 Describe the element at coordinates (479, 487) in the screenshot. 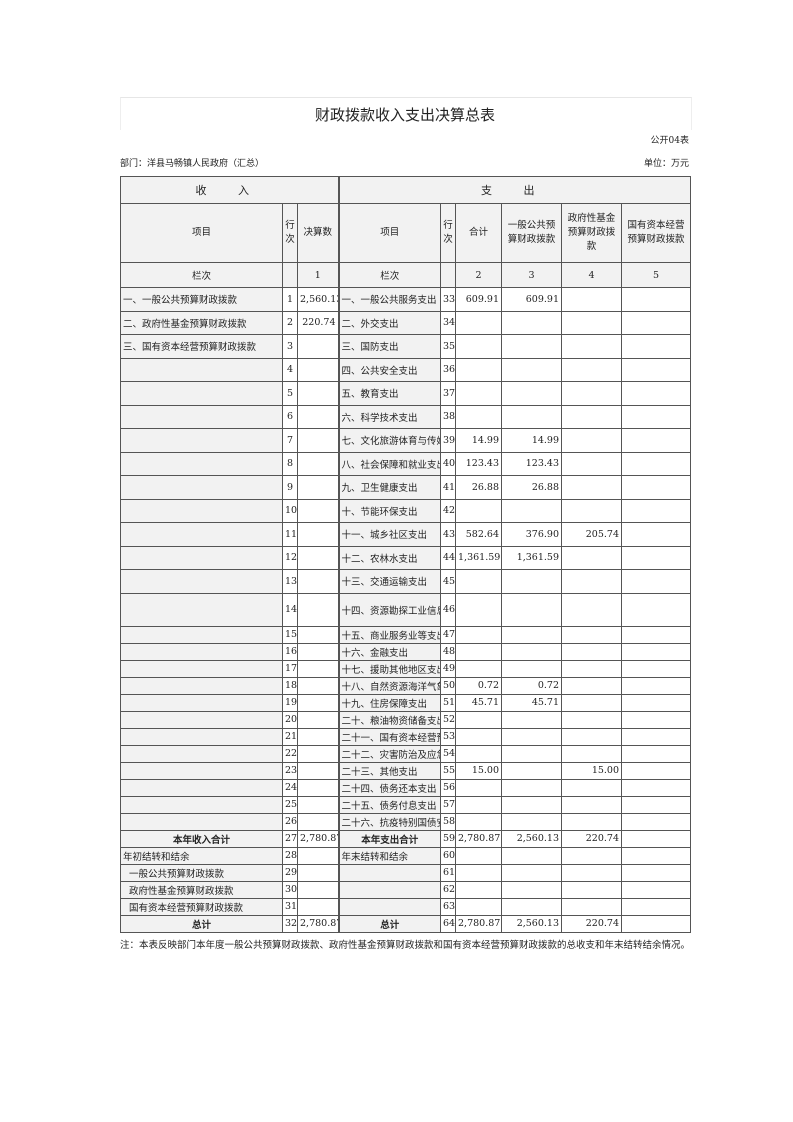

I see `expense-total-cell: 26.88` at that location.